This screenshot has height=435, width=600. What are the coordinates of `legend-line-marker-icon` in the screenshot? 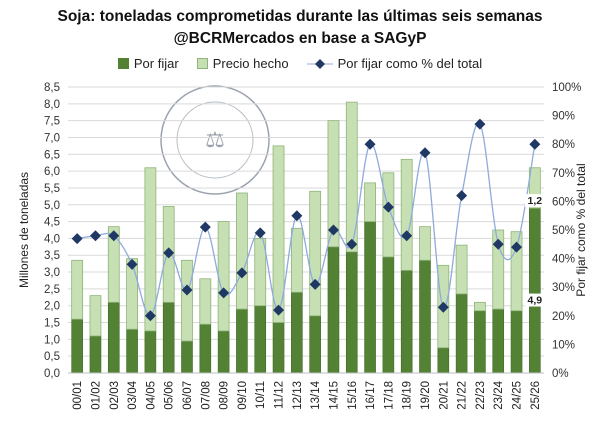 It's located at (319, 63).